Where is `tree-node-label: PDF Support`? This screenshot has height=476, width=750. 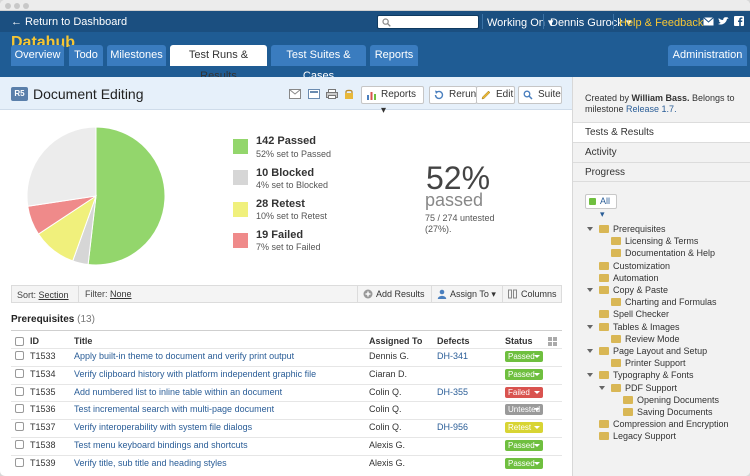
tree-node-label: PDF Support is located at coordinates (651, 388).